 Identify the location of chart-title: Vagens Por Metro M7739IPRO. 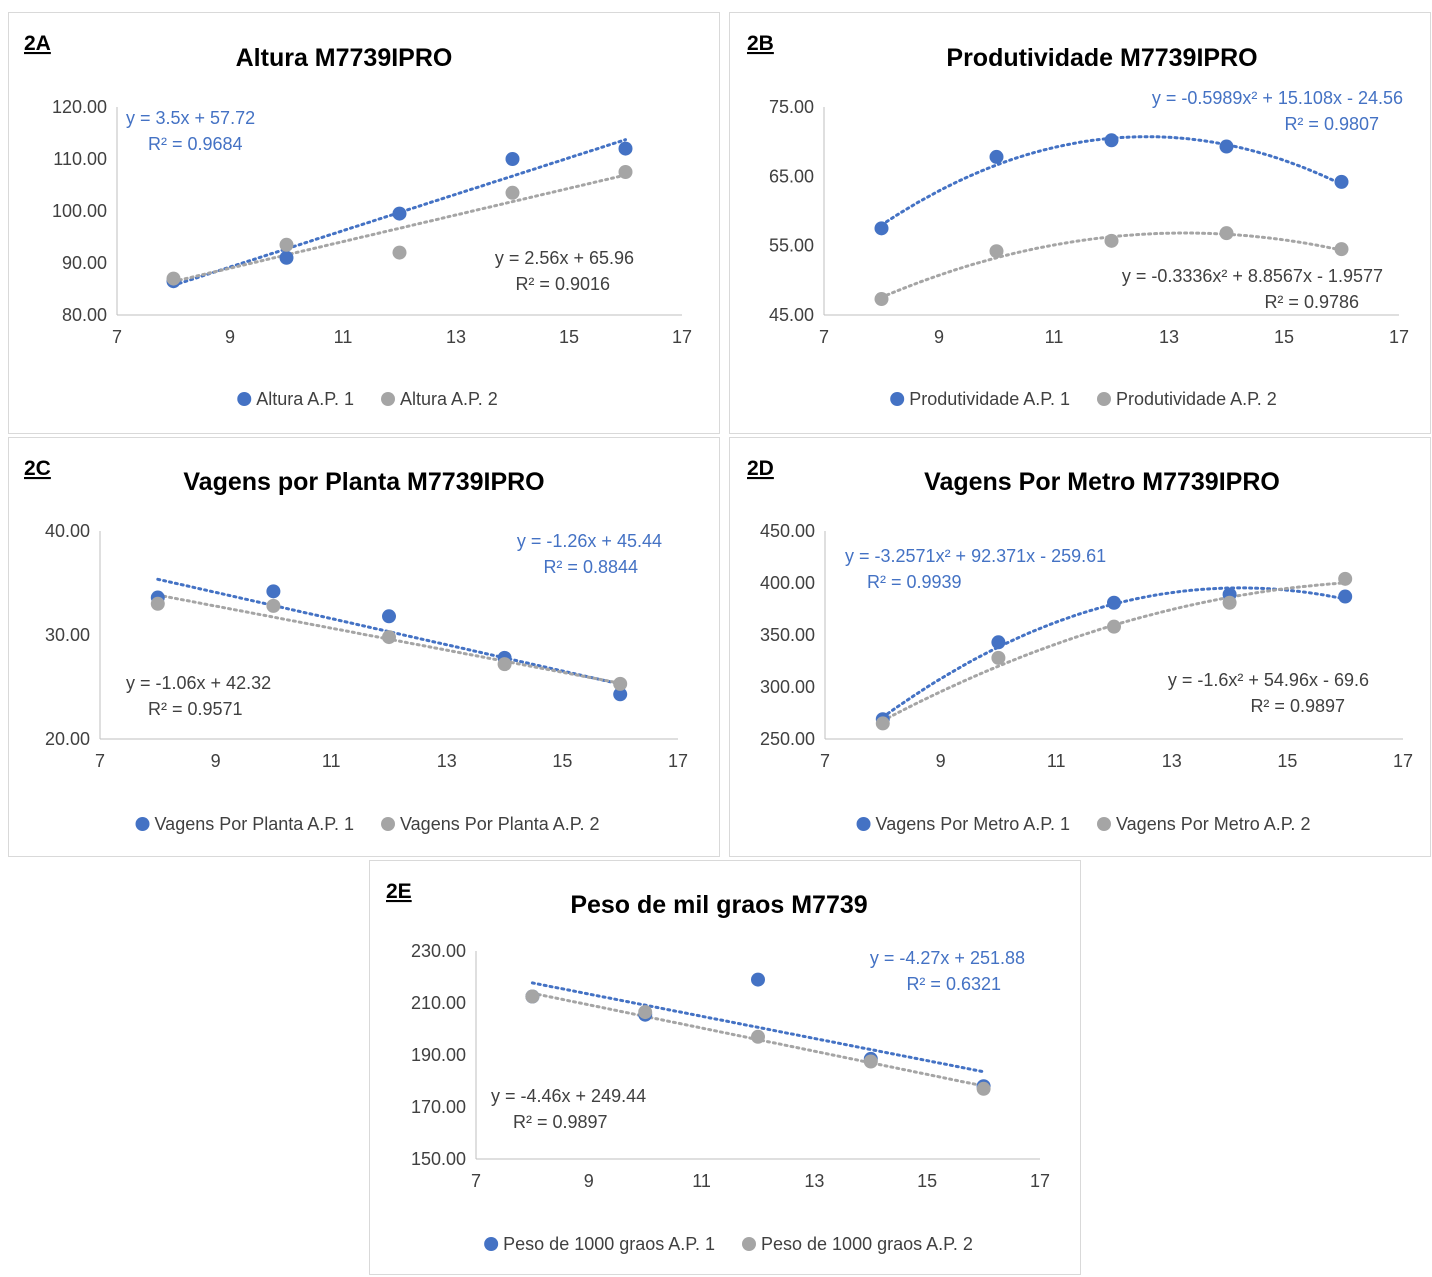
(1102, 482).